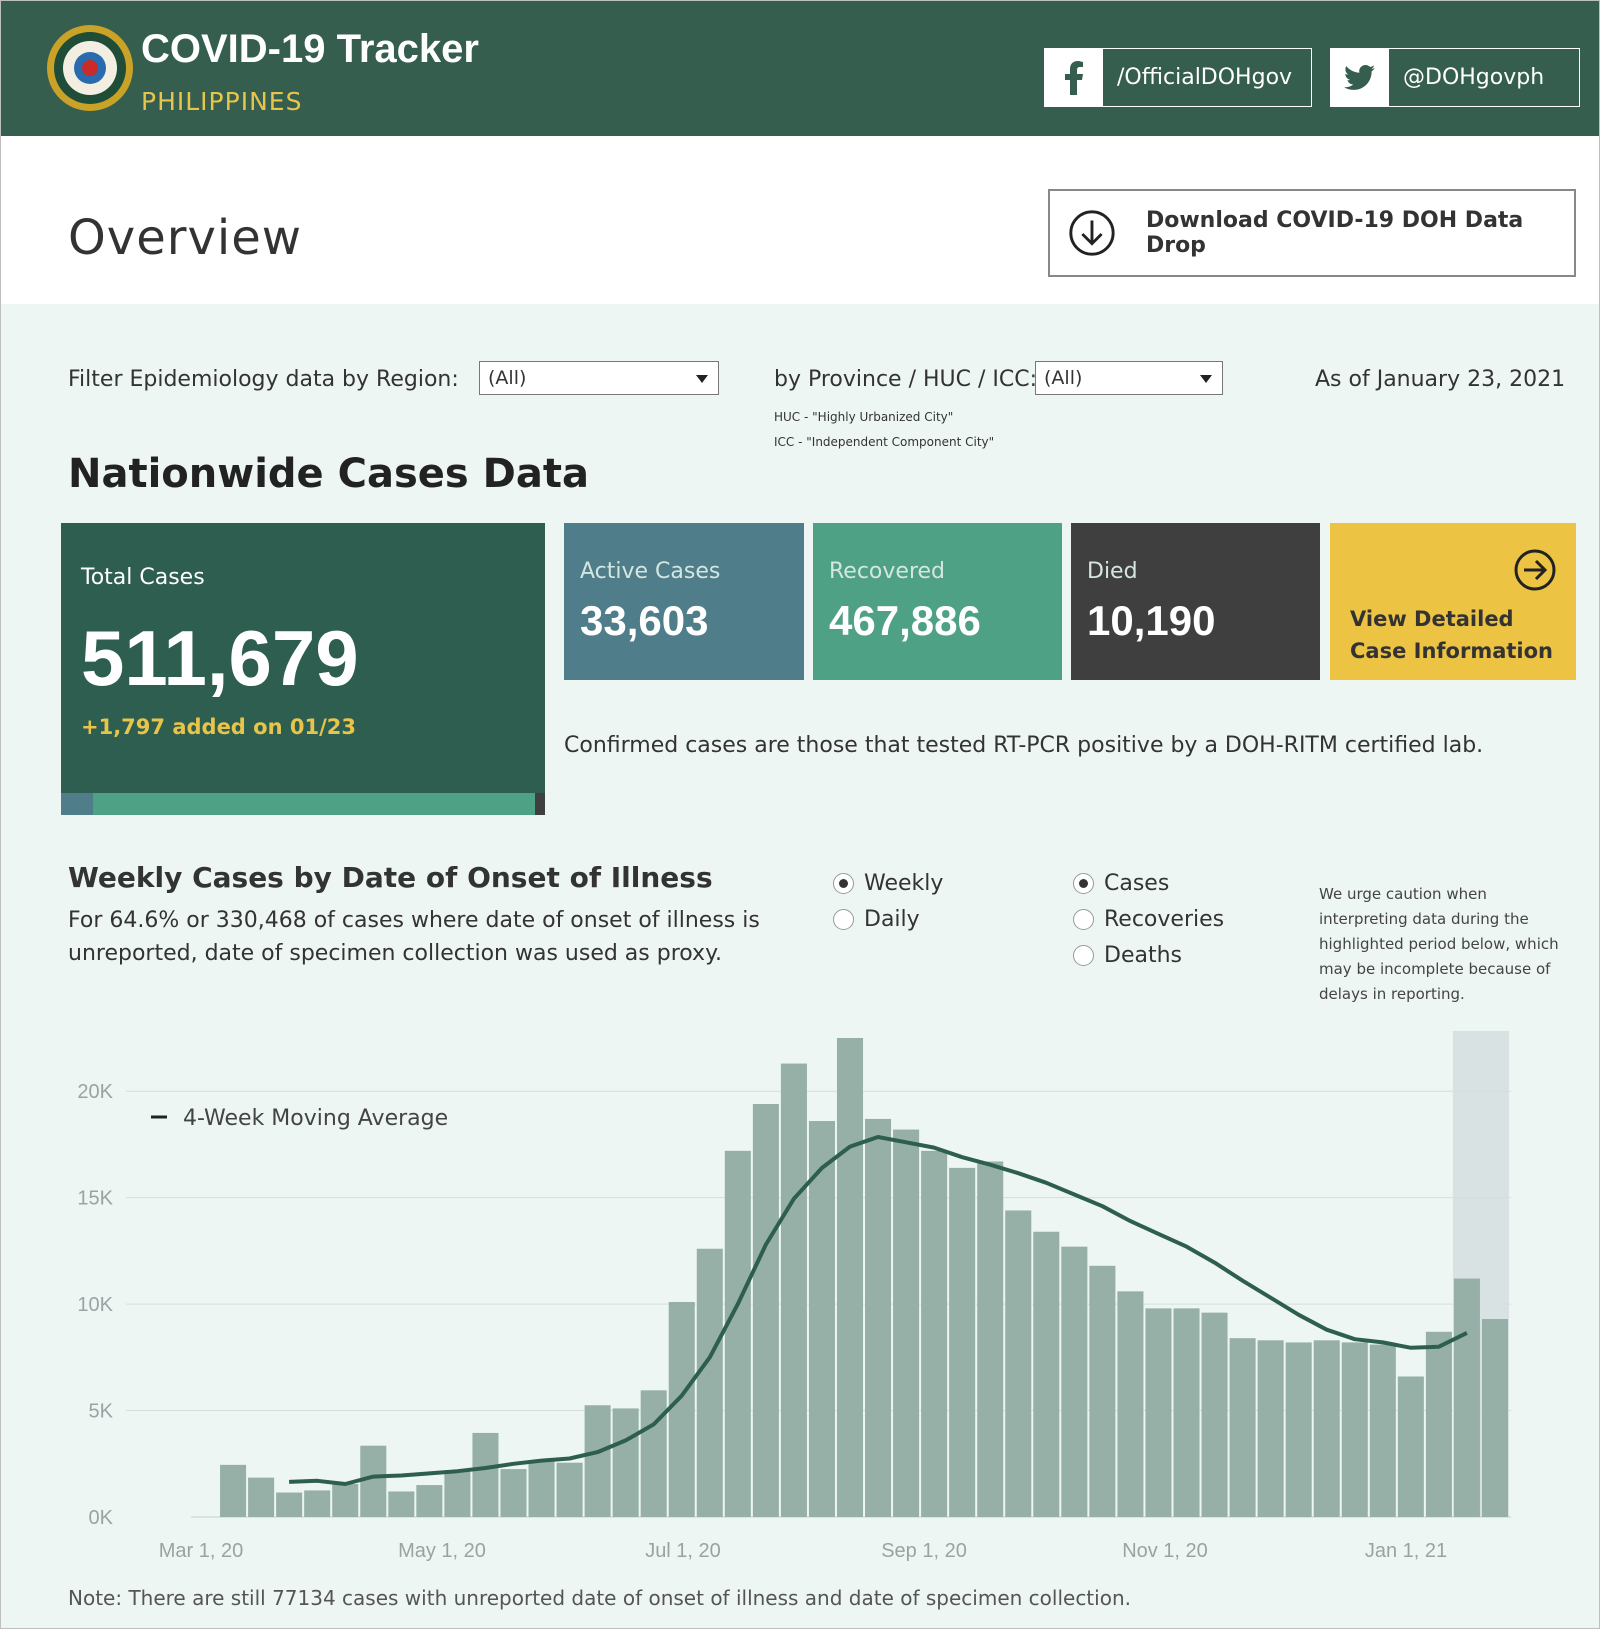 The width and height of the screenshot is (1600, 1629). Describe the element at coordinates (1453, 601) in the screenshot. I see `view-detailed-case-info-button: View Detailed Case Information` at that location.